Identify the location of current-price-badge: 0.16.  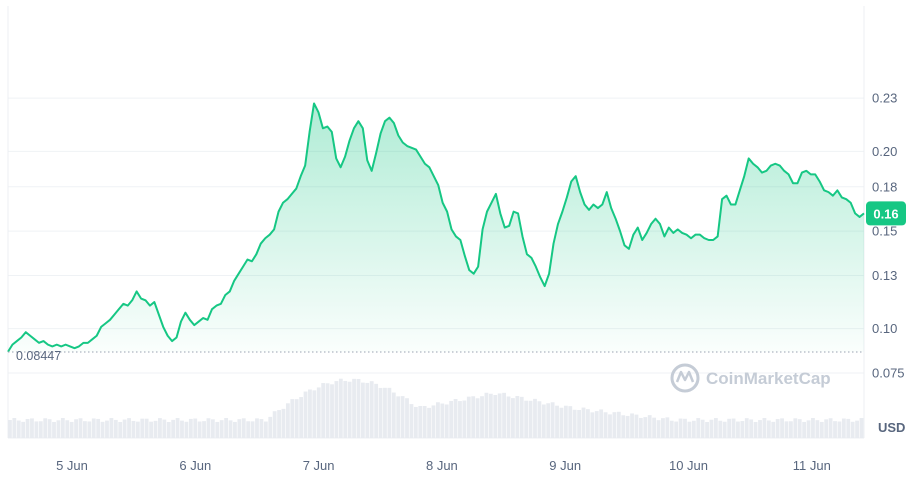
(886, 213).